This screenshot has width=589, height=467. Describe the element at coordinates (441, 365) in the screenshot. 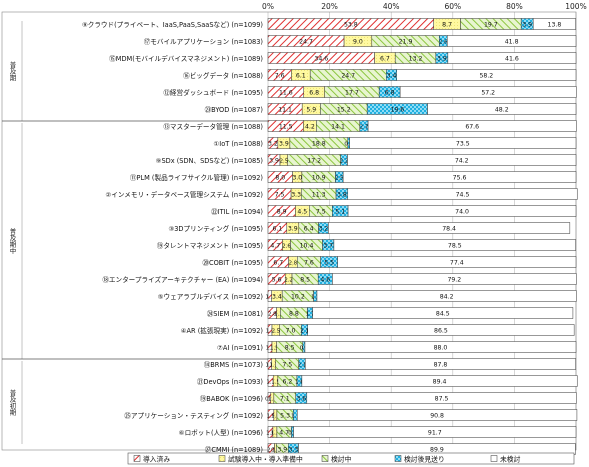

I see `data-label: 87.8` at that location.